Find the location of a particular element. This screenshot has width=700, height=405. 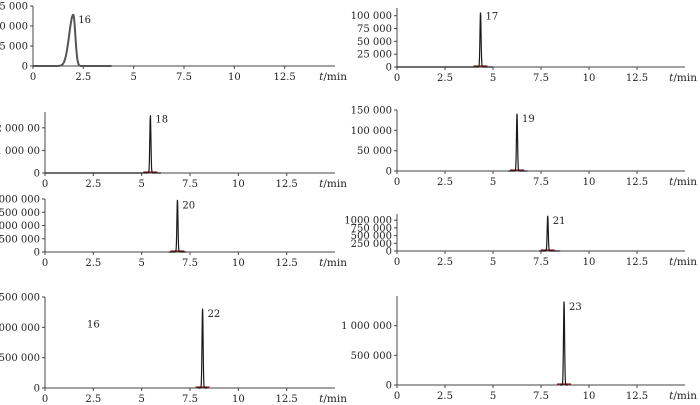

y-tick-label: 75 000 is located at coordinates (374, 29).